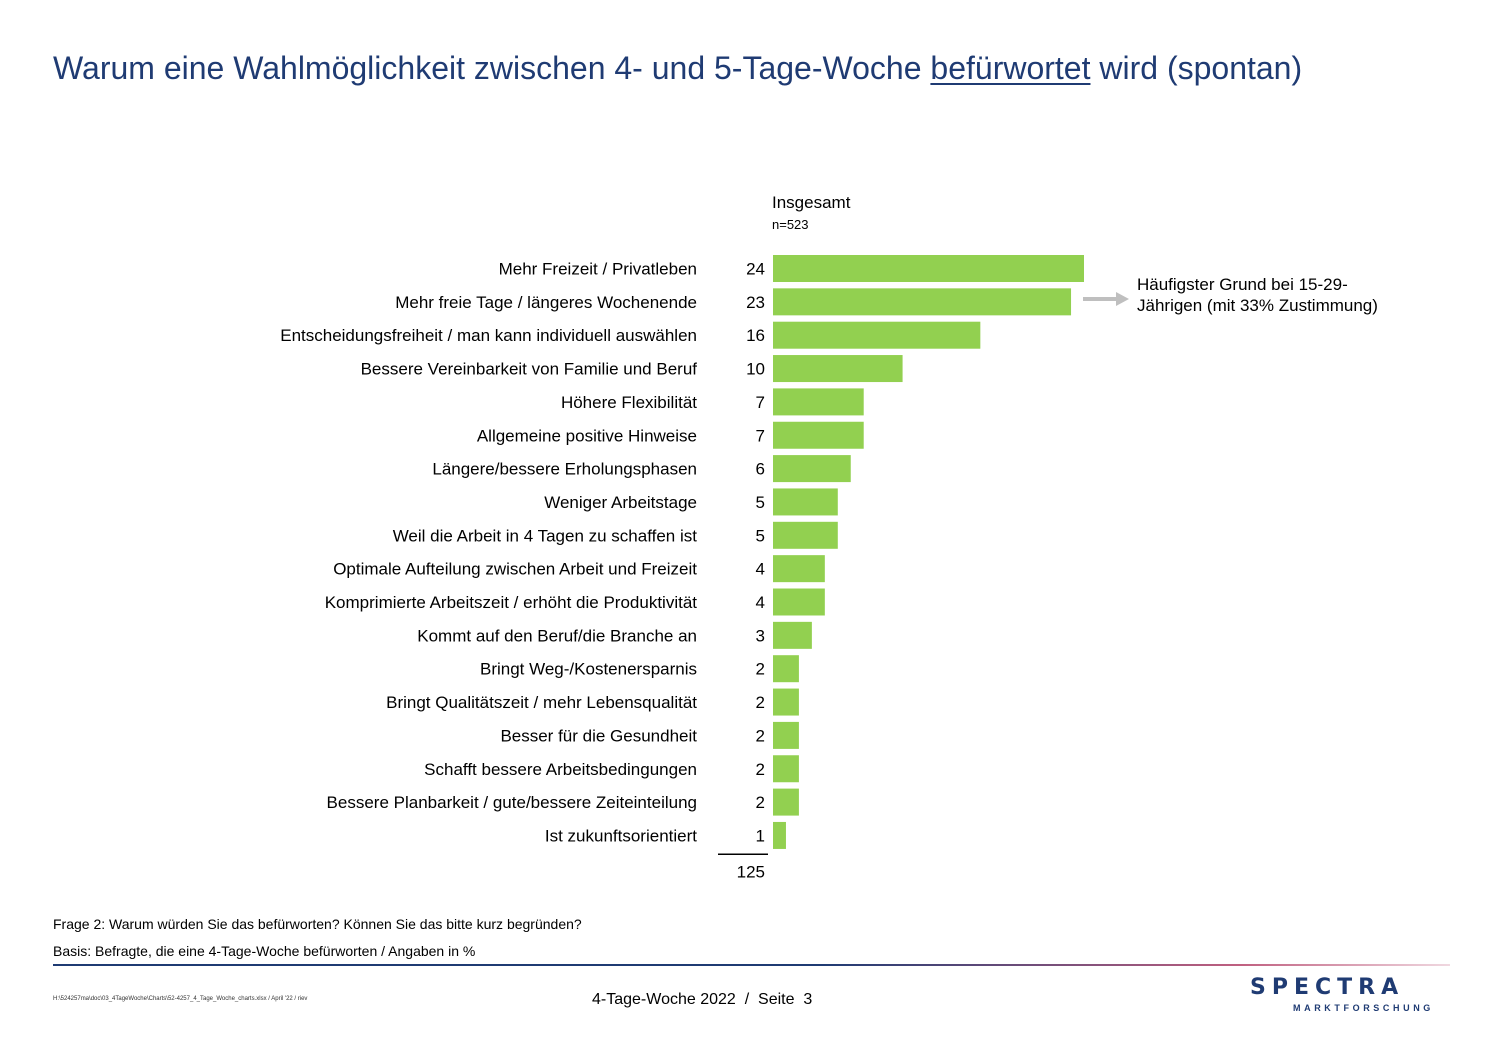 This screenshot has width=1500, height=1061. I want to click on logo-subtitle: MARKTFORSCHUNG, so click(1363, 1008).